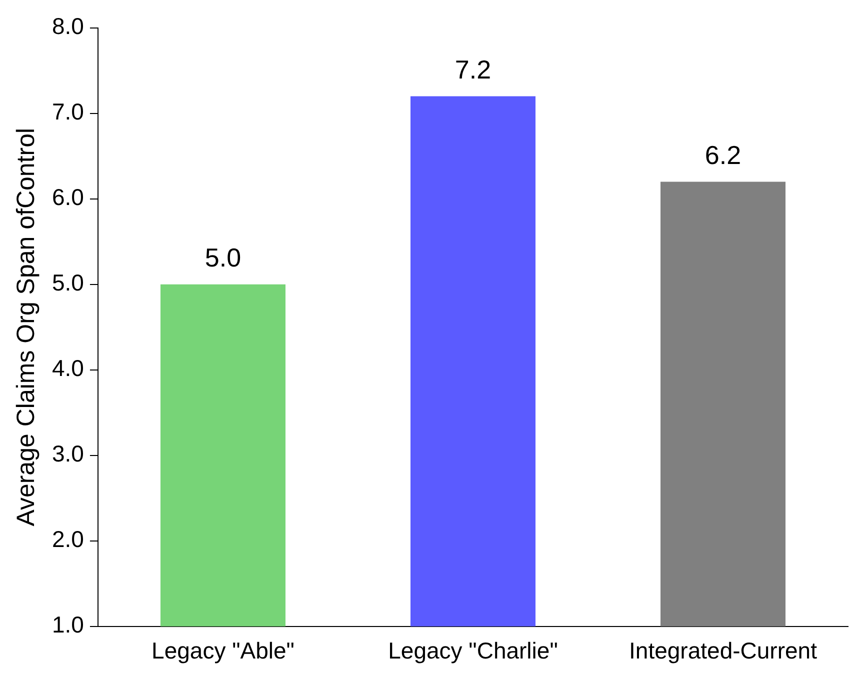 The width and height of the screenshot is (858, 686). Describe the element at coordinates (68, 453) in the screenshot. I see `y-tick-label: 3.0` at that location.